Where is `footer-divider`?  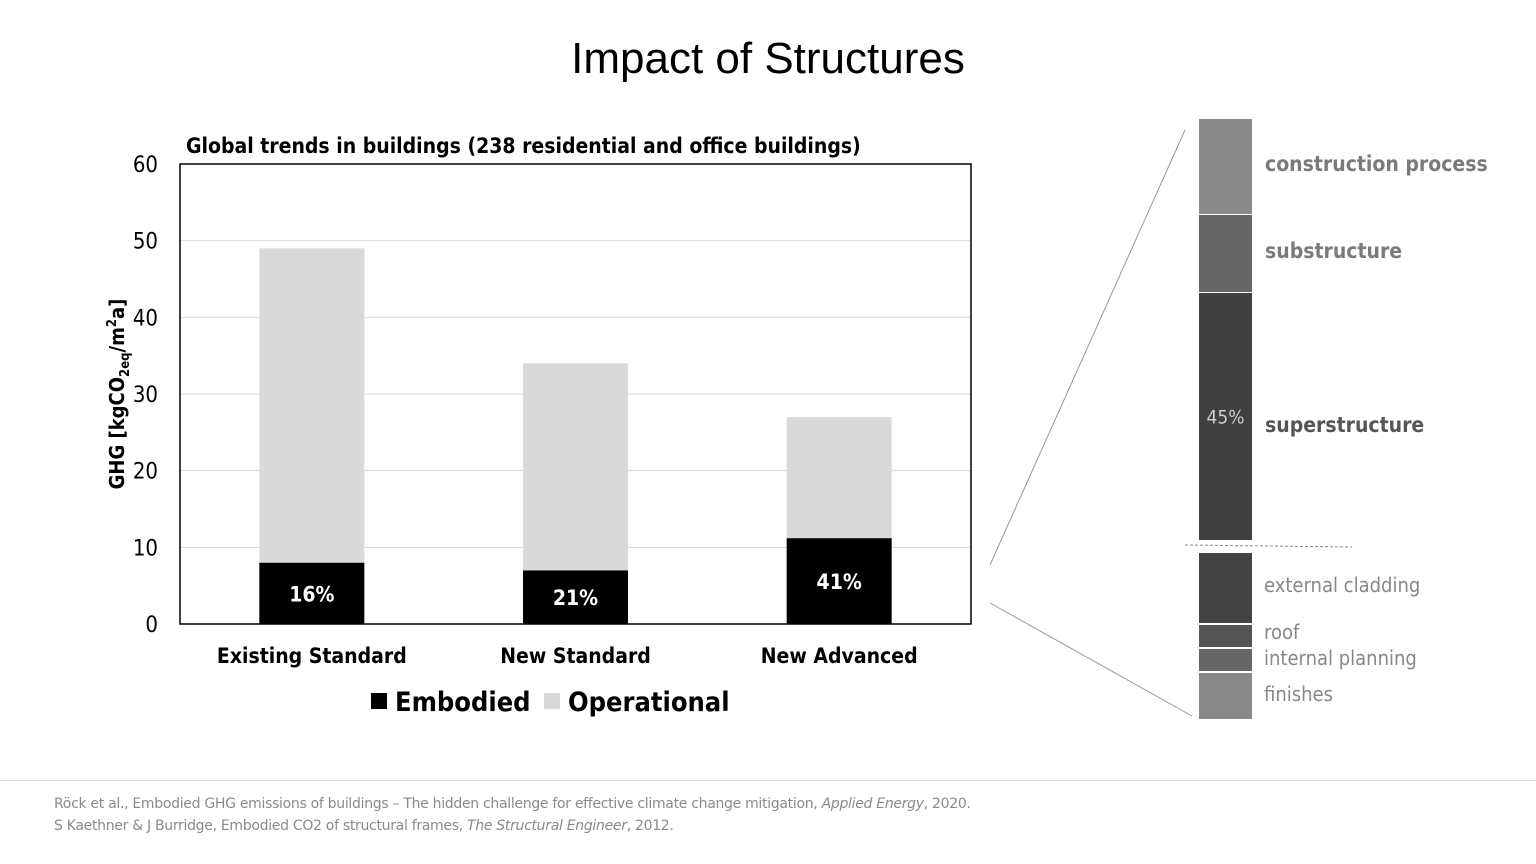 footer-divider is located at coordinates (768, 780).